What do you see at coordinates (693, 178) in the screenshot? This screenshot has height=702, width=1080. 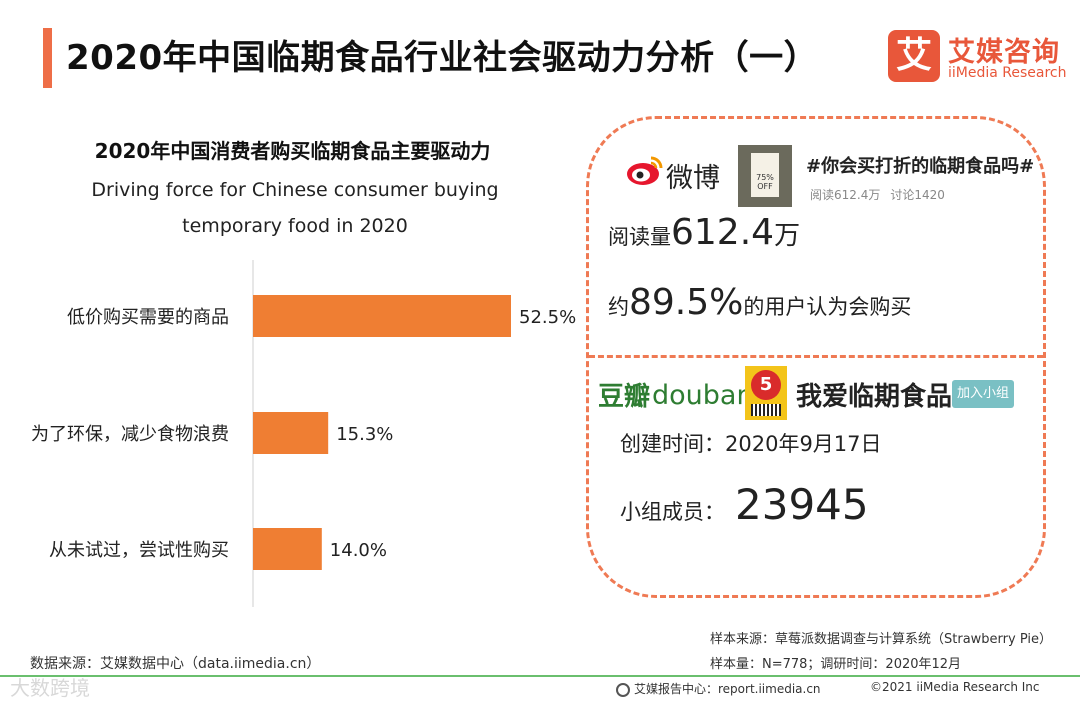 I see `weibo-logo-text: 微博` at bounding box center [693, 178].